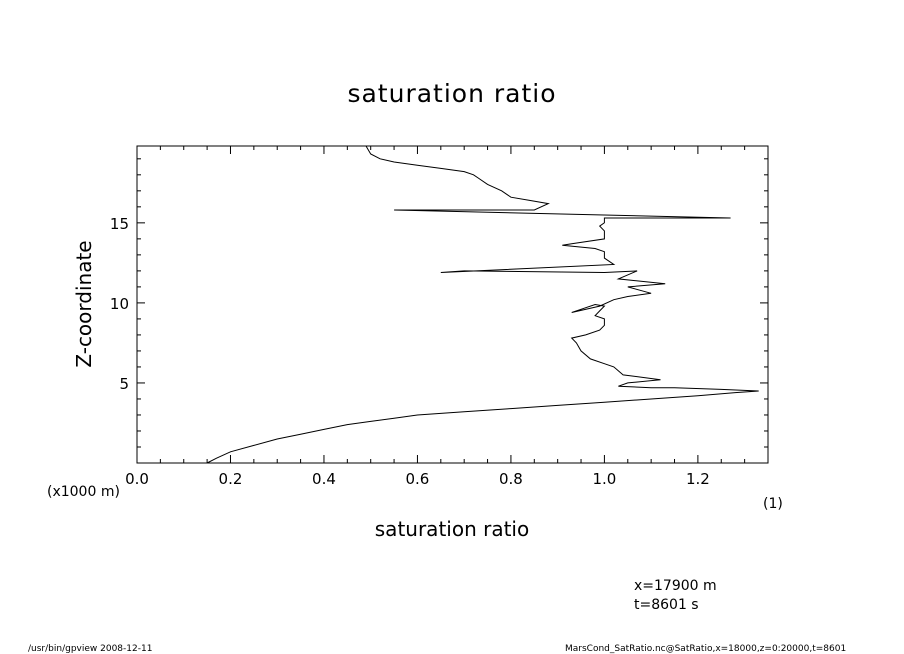  I want to click on x-axis-label: saturation ratio, so click(452, 529).